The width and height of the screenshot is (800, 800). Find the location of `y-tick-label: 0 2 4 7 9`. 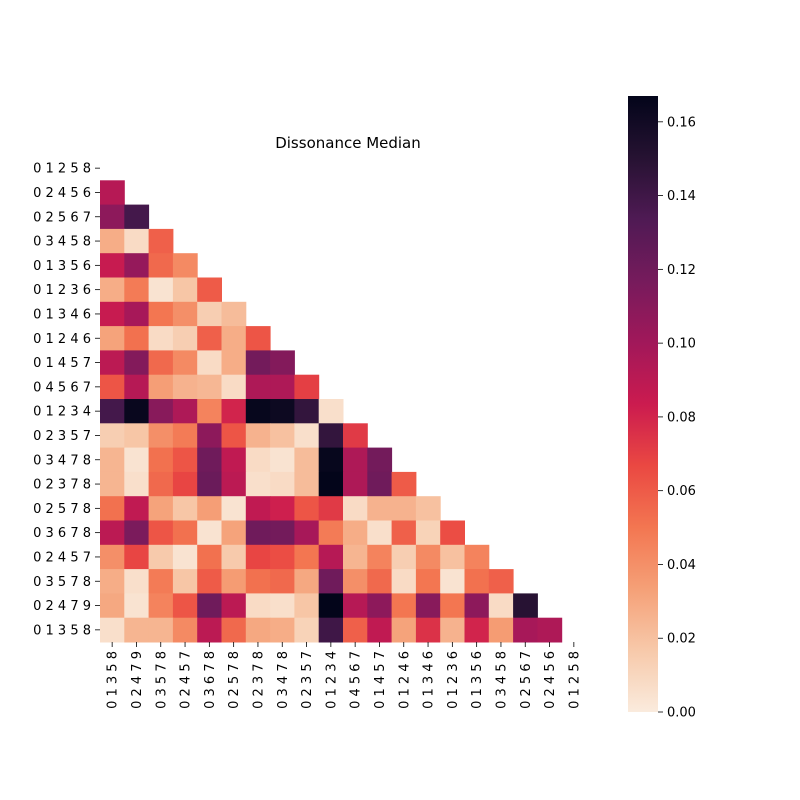

y-tick-label: 0 2 4 7 9 is located at coordinates (62, 606).